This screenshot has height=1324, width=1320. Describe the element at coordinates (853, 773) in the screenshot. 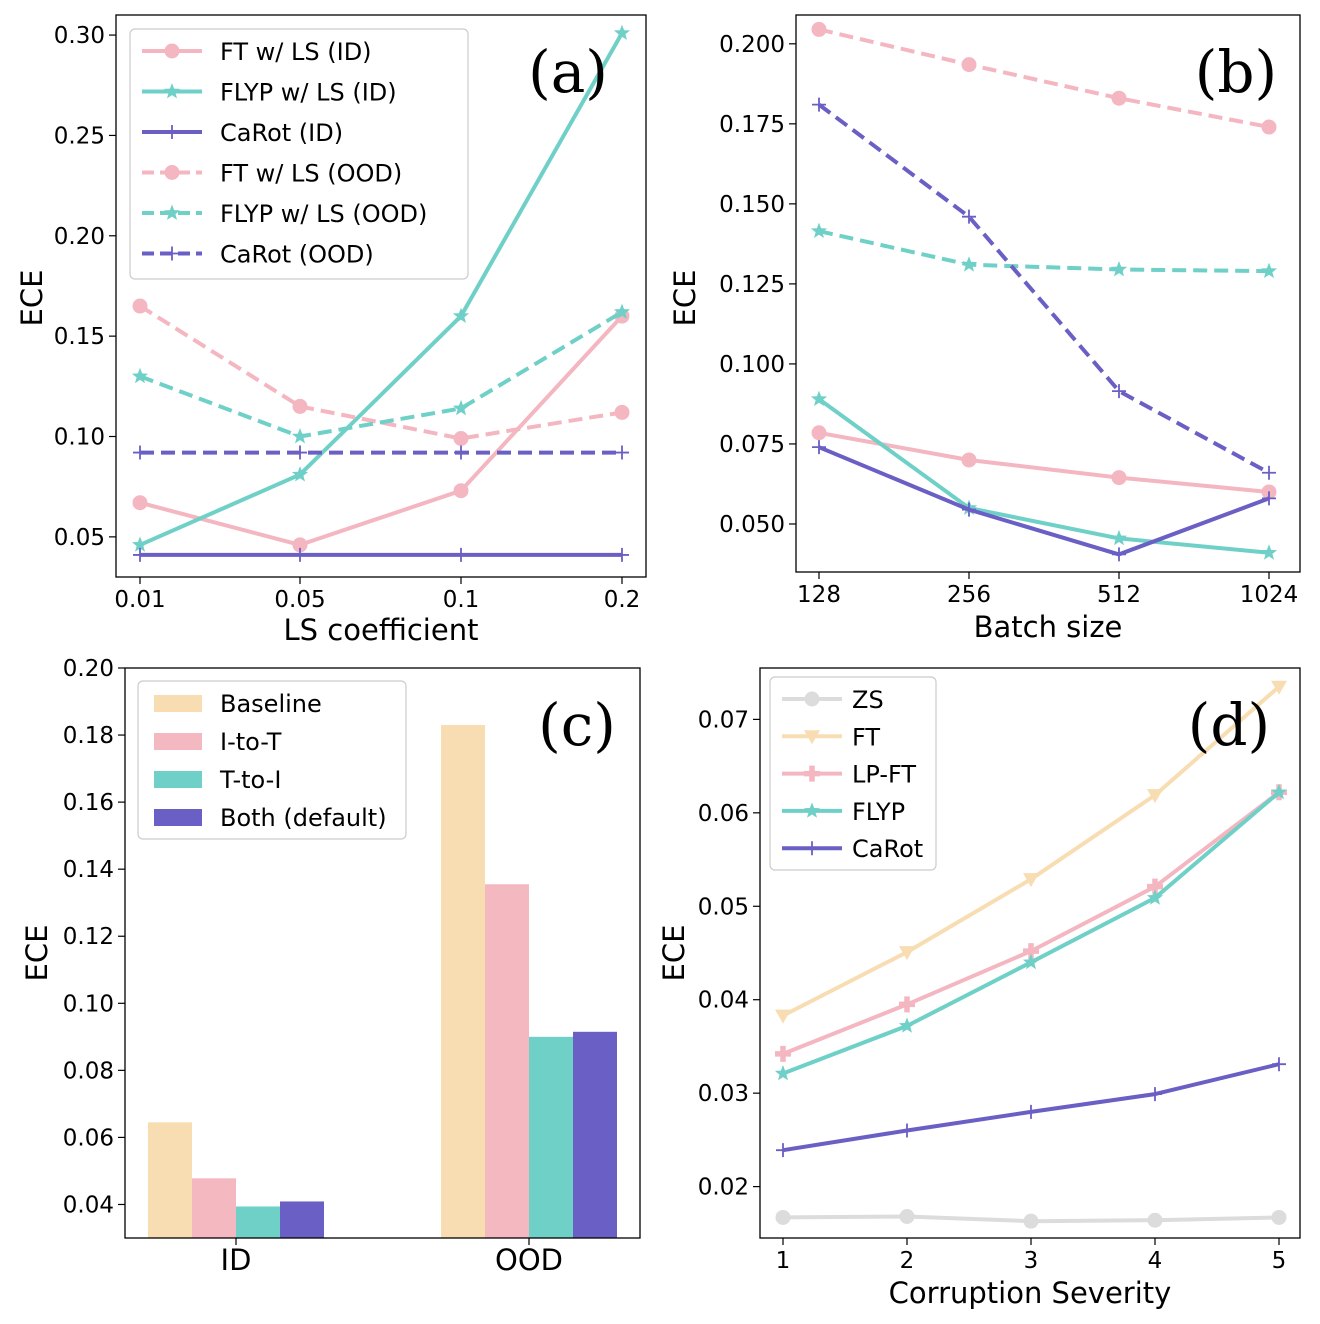

I see `legend: ZS FT LP-FT FLYP CaRot` at that location.